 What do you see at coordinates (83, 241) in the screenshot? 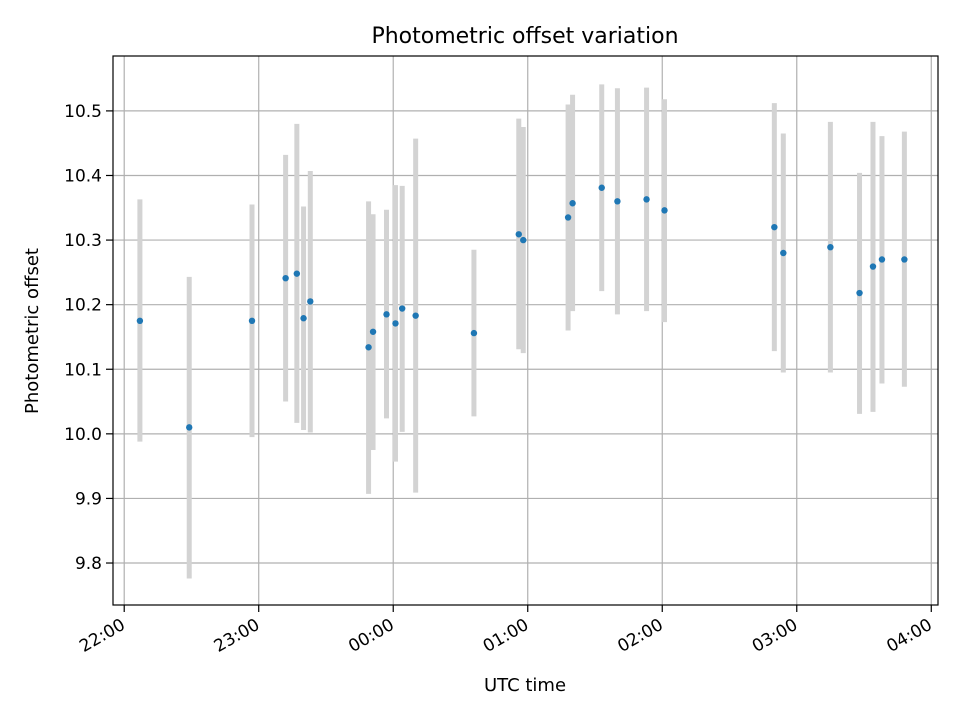
I see `y-tick-label: 10.3` at bounding box center [83, 241].